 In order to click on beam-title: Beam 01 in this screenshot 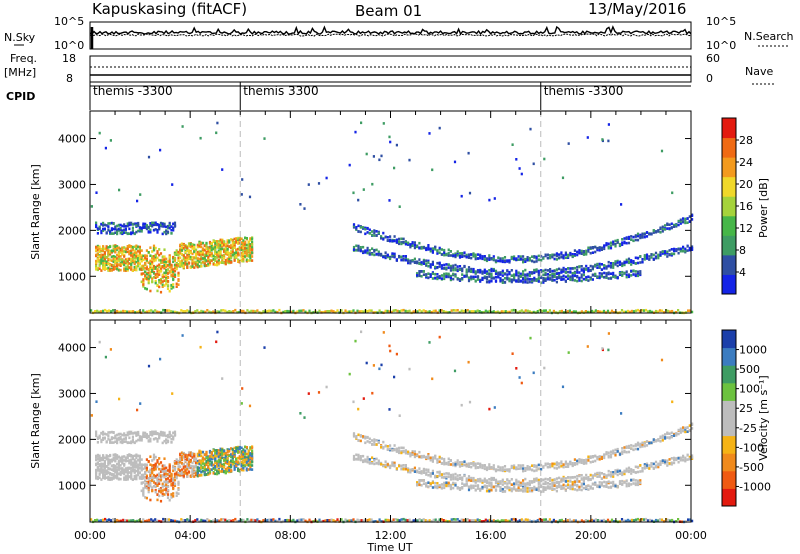, I will do `click(388, 11)`.